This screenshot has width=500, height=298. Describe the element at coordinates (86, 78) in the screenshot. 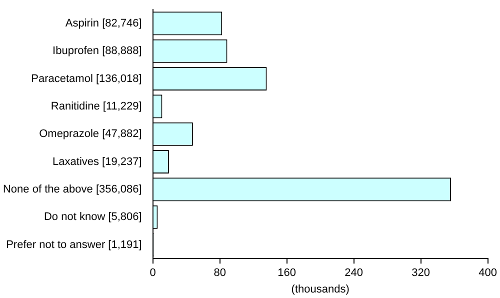

I see `y-tick-label: Paracetamol [136,018]` at that location.